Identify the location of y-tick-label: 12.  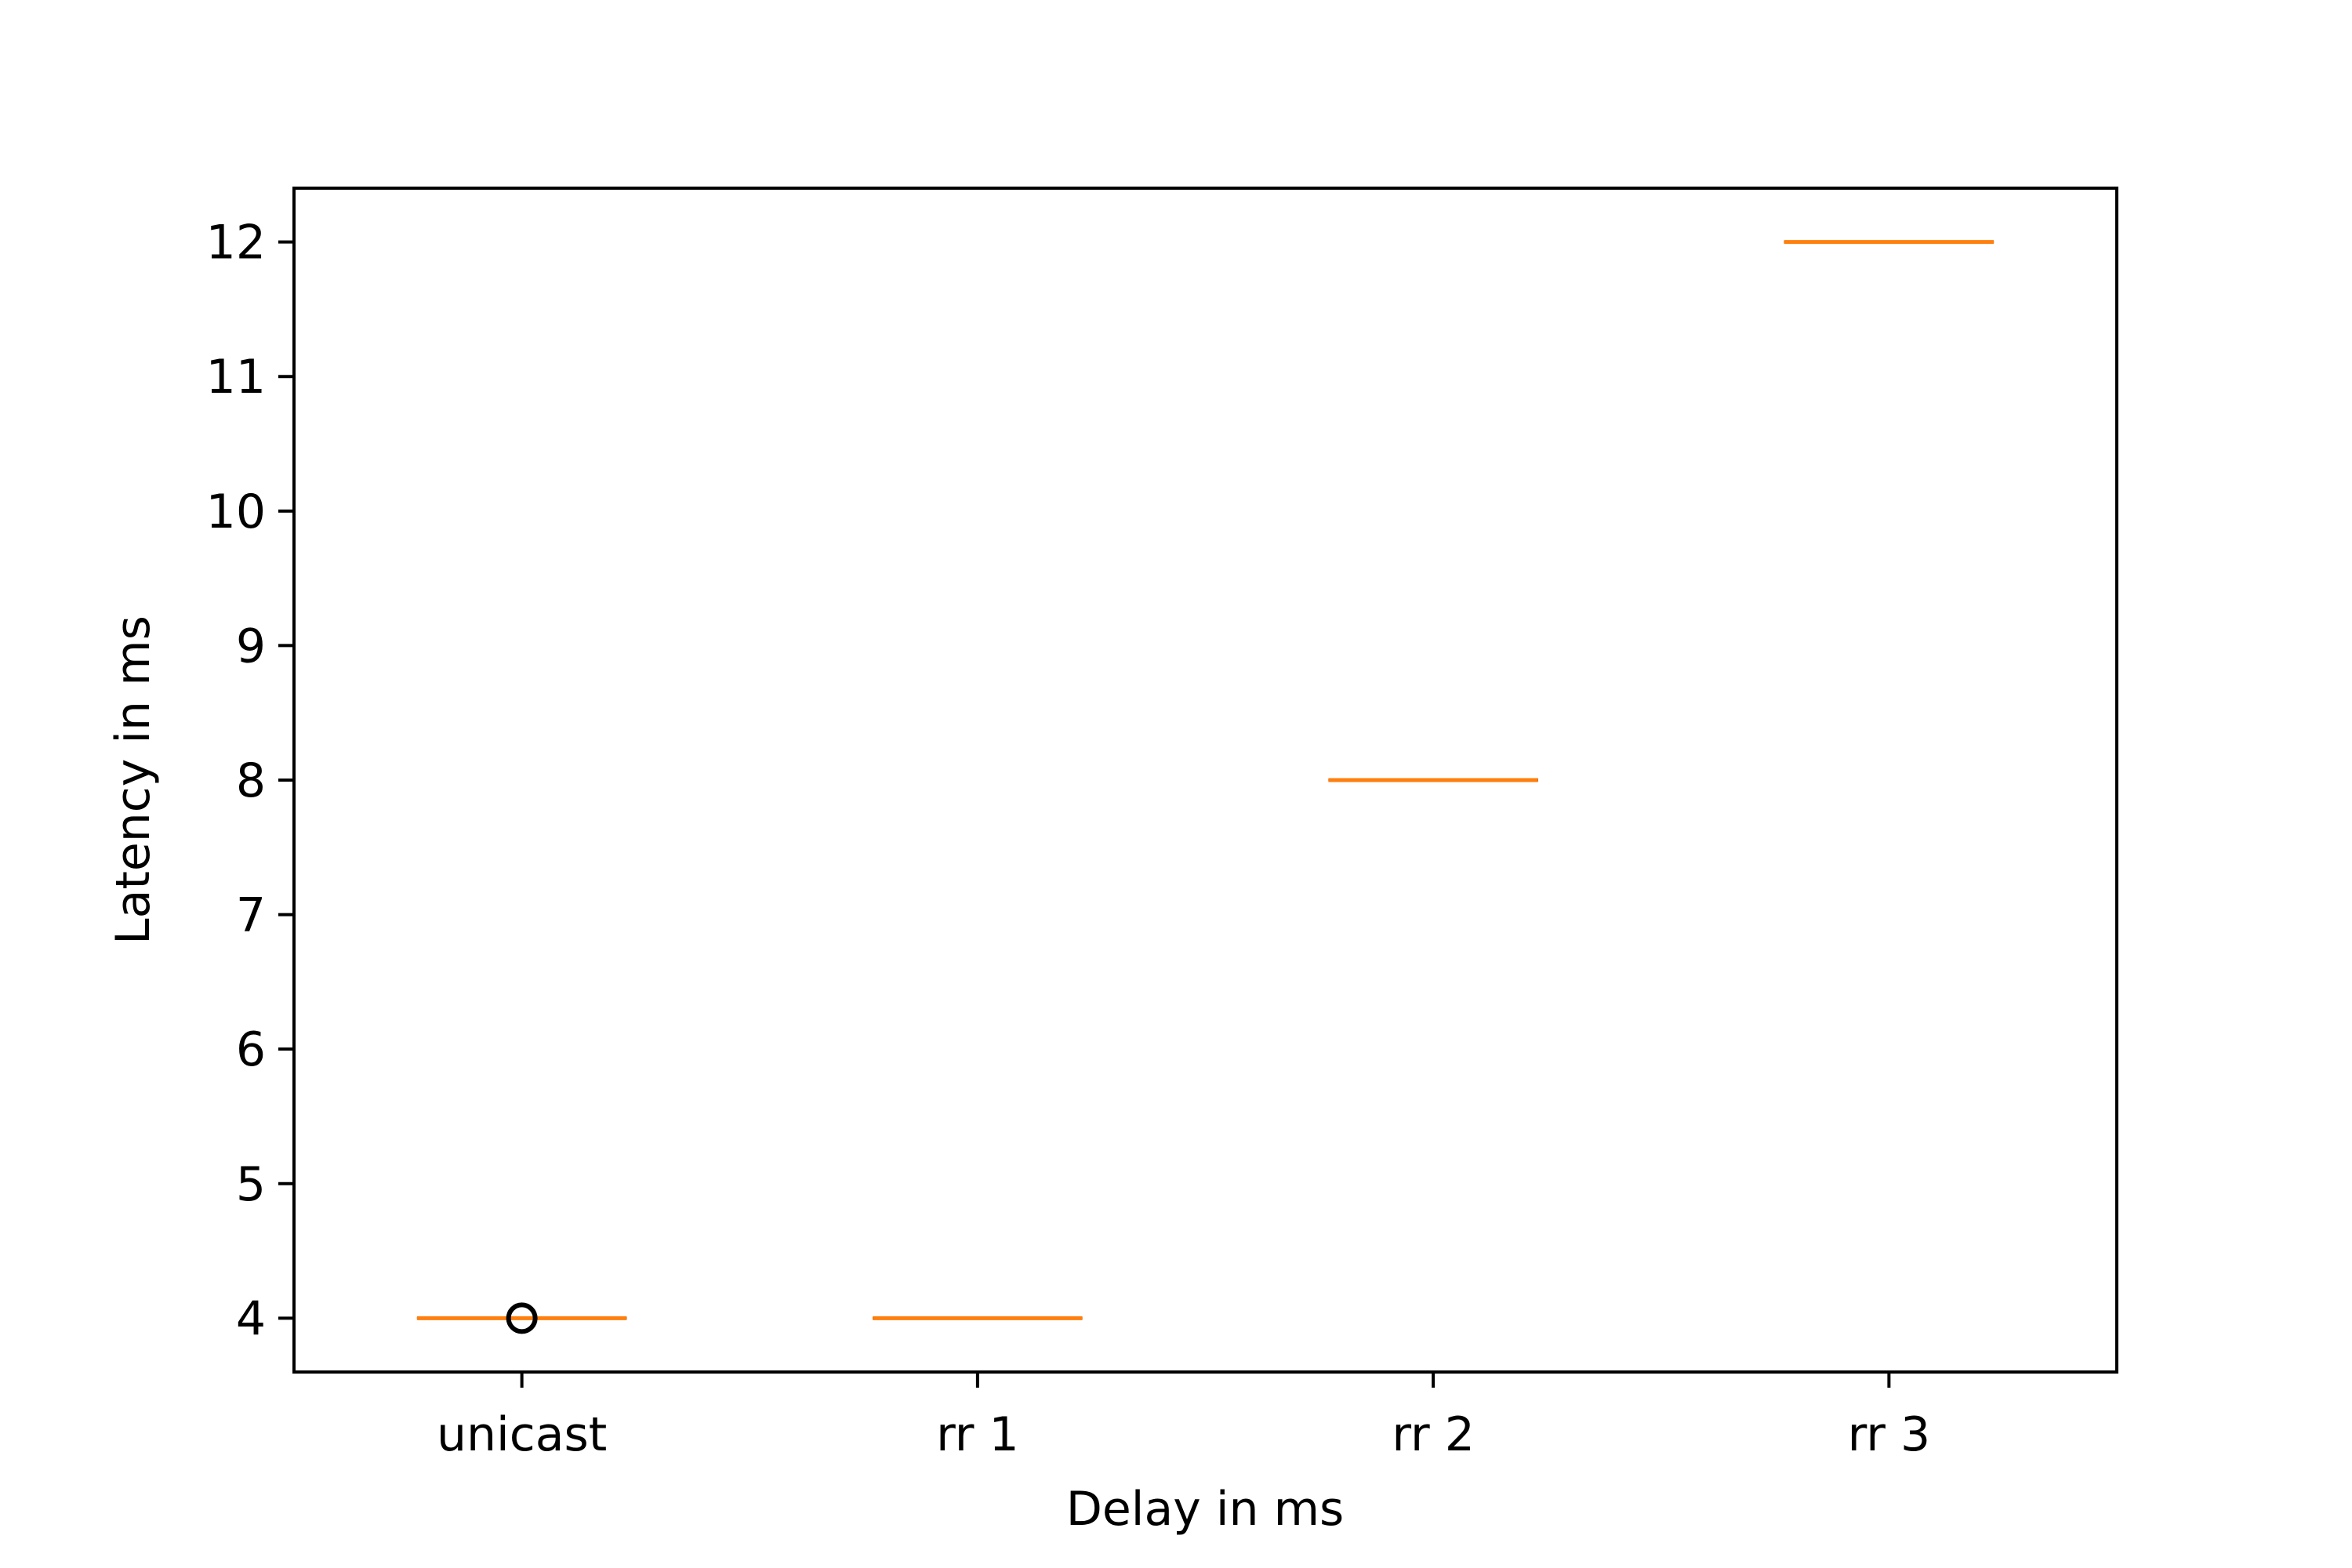
(236, 243).